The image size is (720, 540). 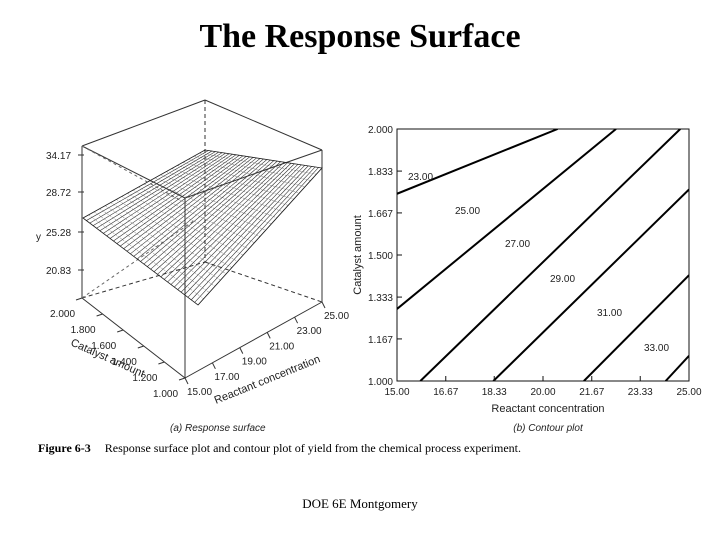 What do you see at coordinates (494, 392) in the screenshot?
I see `contour-x-tick-label: 18.33` at bounding box center [494, 392].